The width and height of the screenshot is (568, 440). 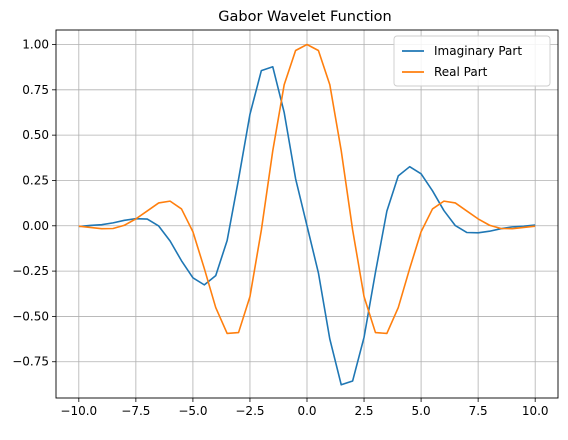 I want to click on x-tick-label: −7.5, so click(x=135, y=411).